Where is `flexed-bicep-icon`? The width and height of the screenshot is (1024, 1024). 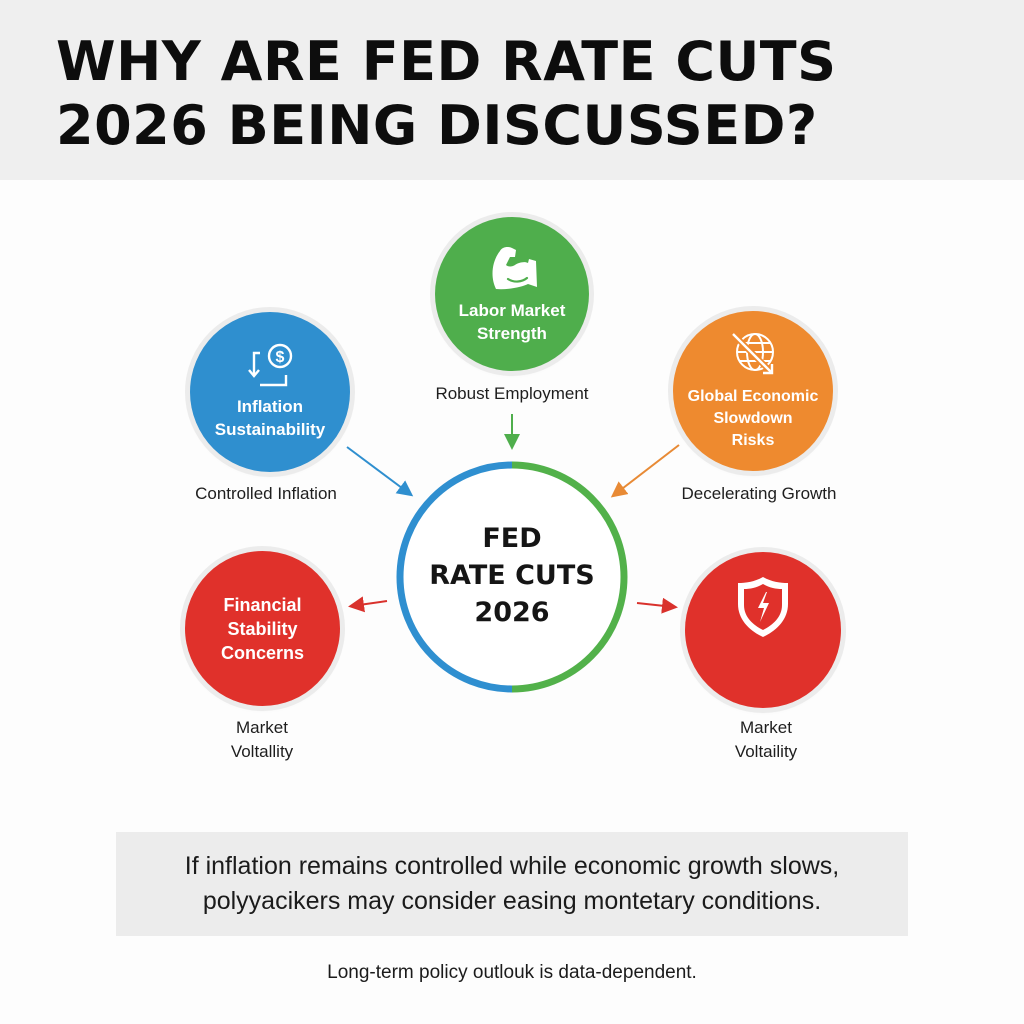
flexed-bicep-icon is located at coordinates (514, 268).